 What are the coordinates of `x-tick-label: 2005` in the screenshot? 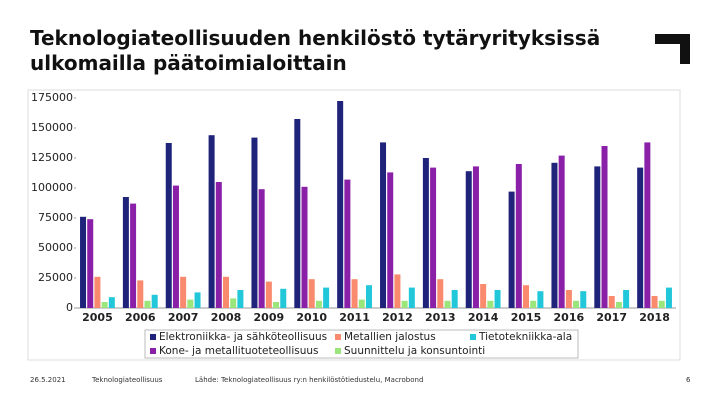 It's located at (97, 317).